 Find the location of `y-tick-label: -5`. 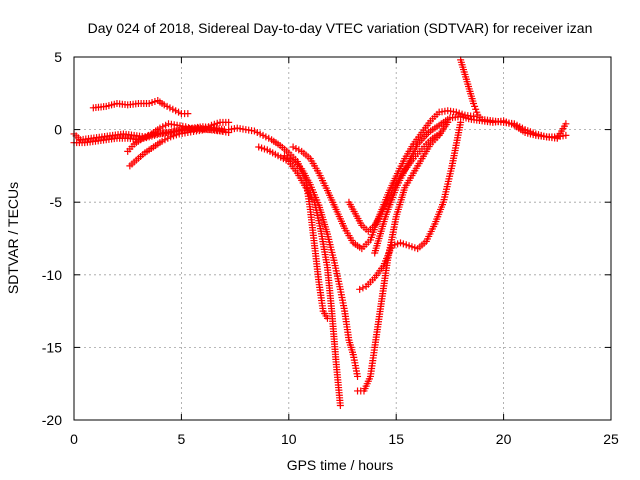

y-tick-label: -5 is located at coordinates (56, 202).